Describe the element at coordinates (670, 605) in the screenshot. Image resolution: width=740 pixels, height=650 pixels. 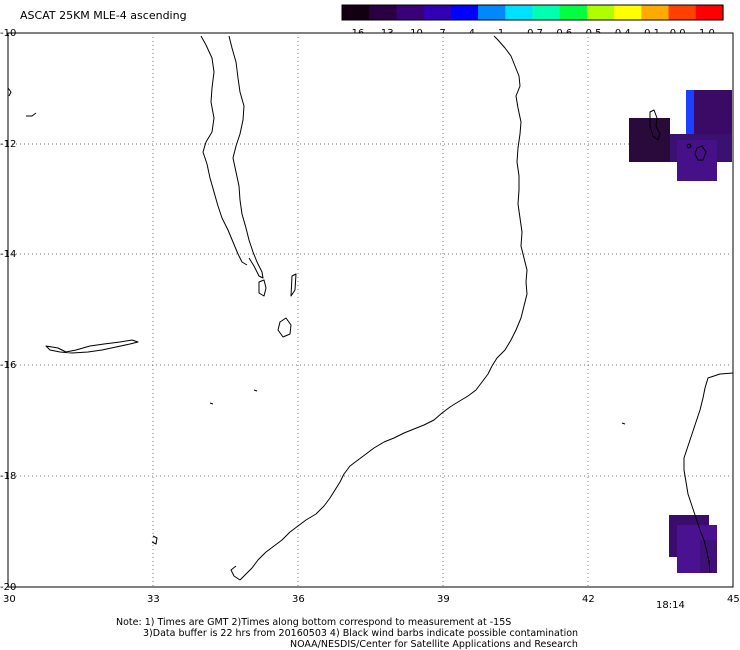
I see `pass-timestamp: 18:14` at that location.